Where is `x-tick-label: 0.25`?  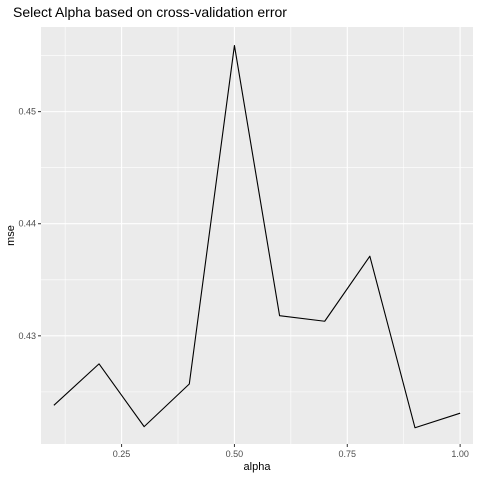
x-tick-label: 0.25 is located at coordinates (122, 454).